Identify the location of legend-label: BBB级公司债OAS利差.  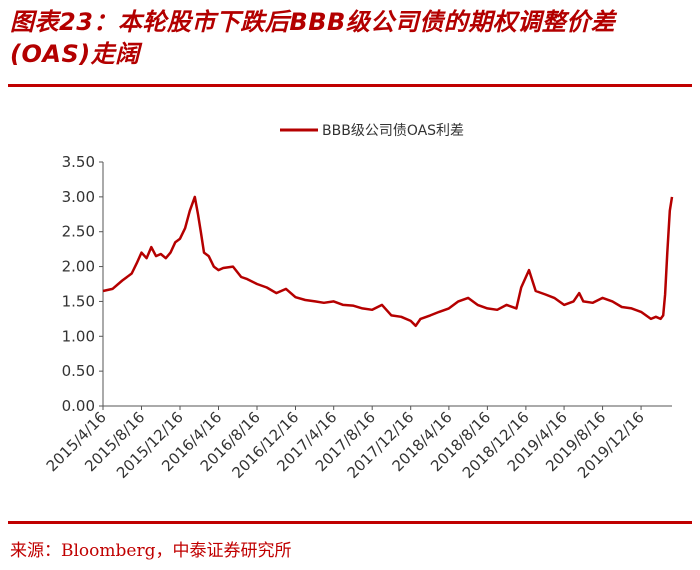
(393, 131).